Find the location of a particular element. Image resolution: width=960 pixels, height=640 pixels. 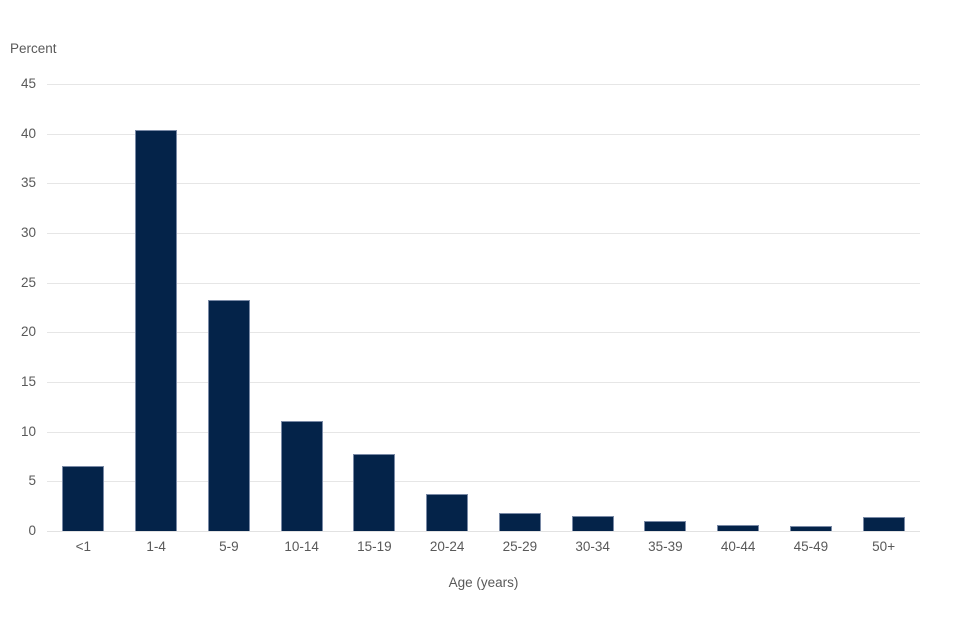

y-tick-label: 20 is located at coordinates (28, 332).